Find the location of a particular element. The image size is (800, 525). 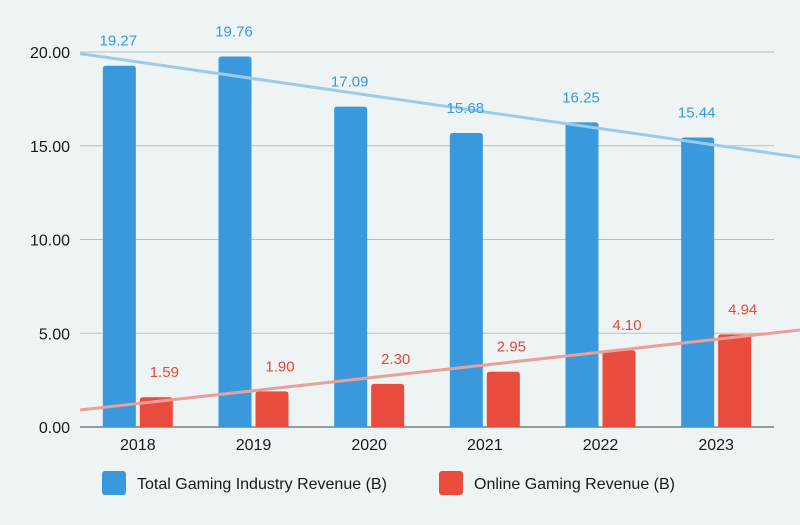

y-axis-tick-labels: 0.00 5.00 10.00 15.00 20.00 is located at coordinates (50, 241).